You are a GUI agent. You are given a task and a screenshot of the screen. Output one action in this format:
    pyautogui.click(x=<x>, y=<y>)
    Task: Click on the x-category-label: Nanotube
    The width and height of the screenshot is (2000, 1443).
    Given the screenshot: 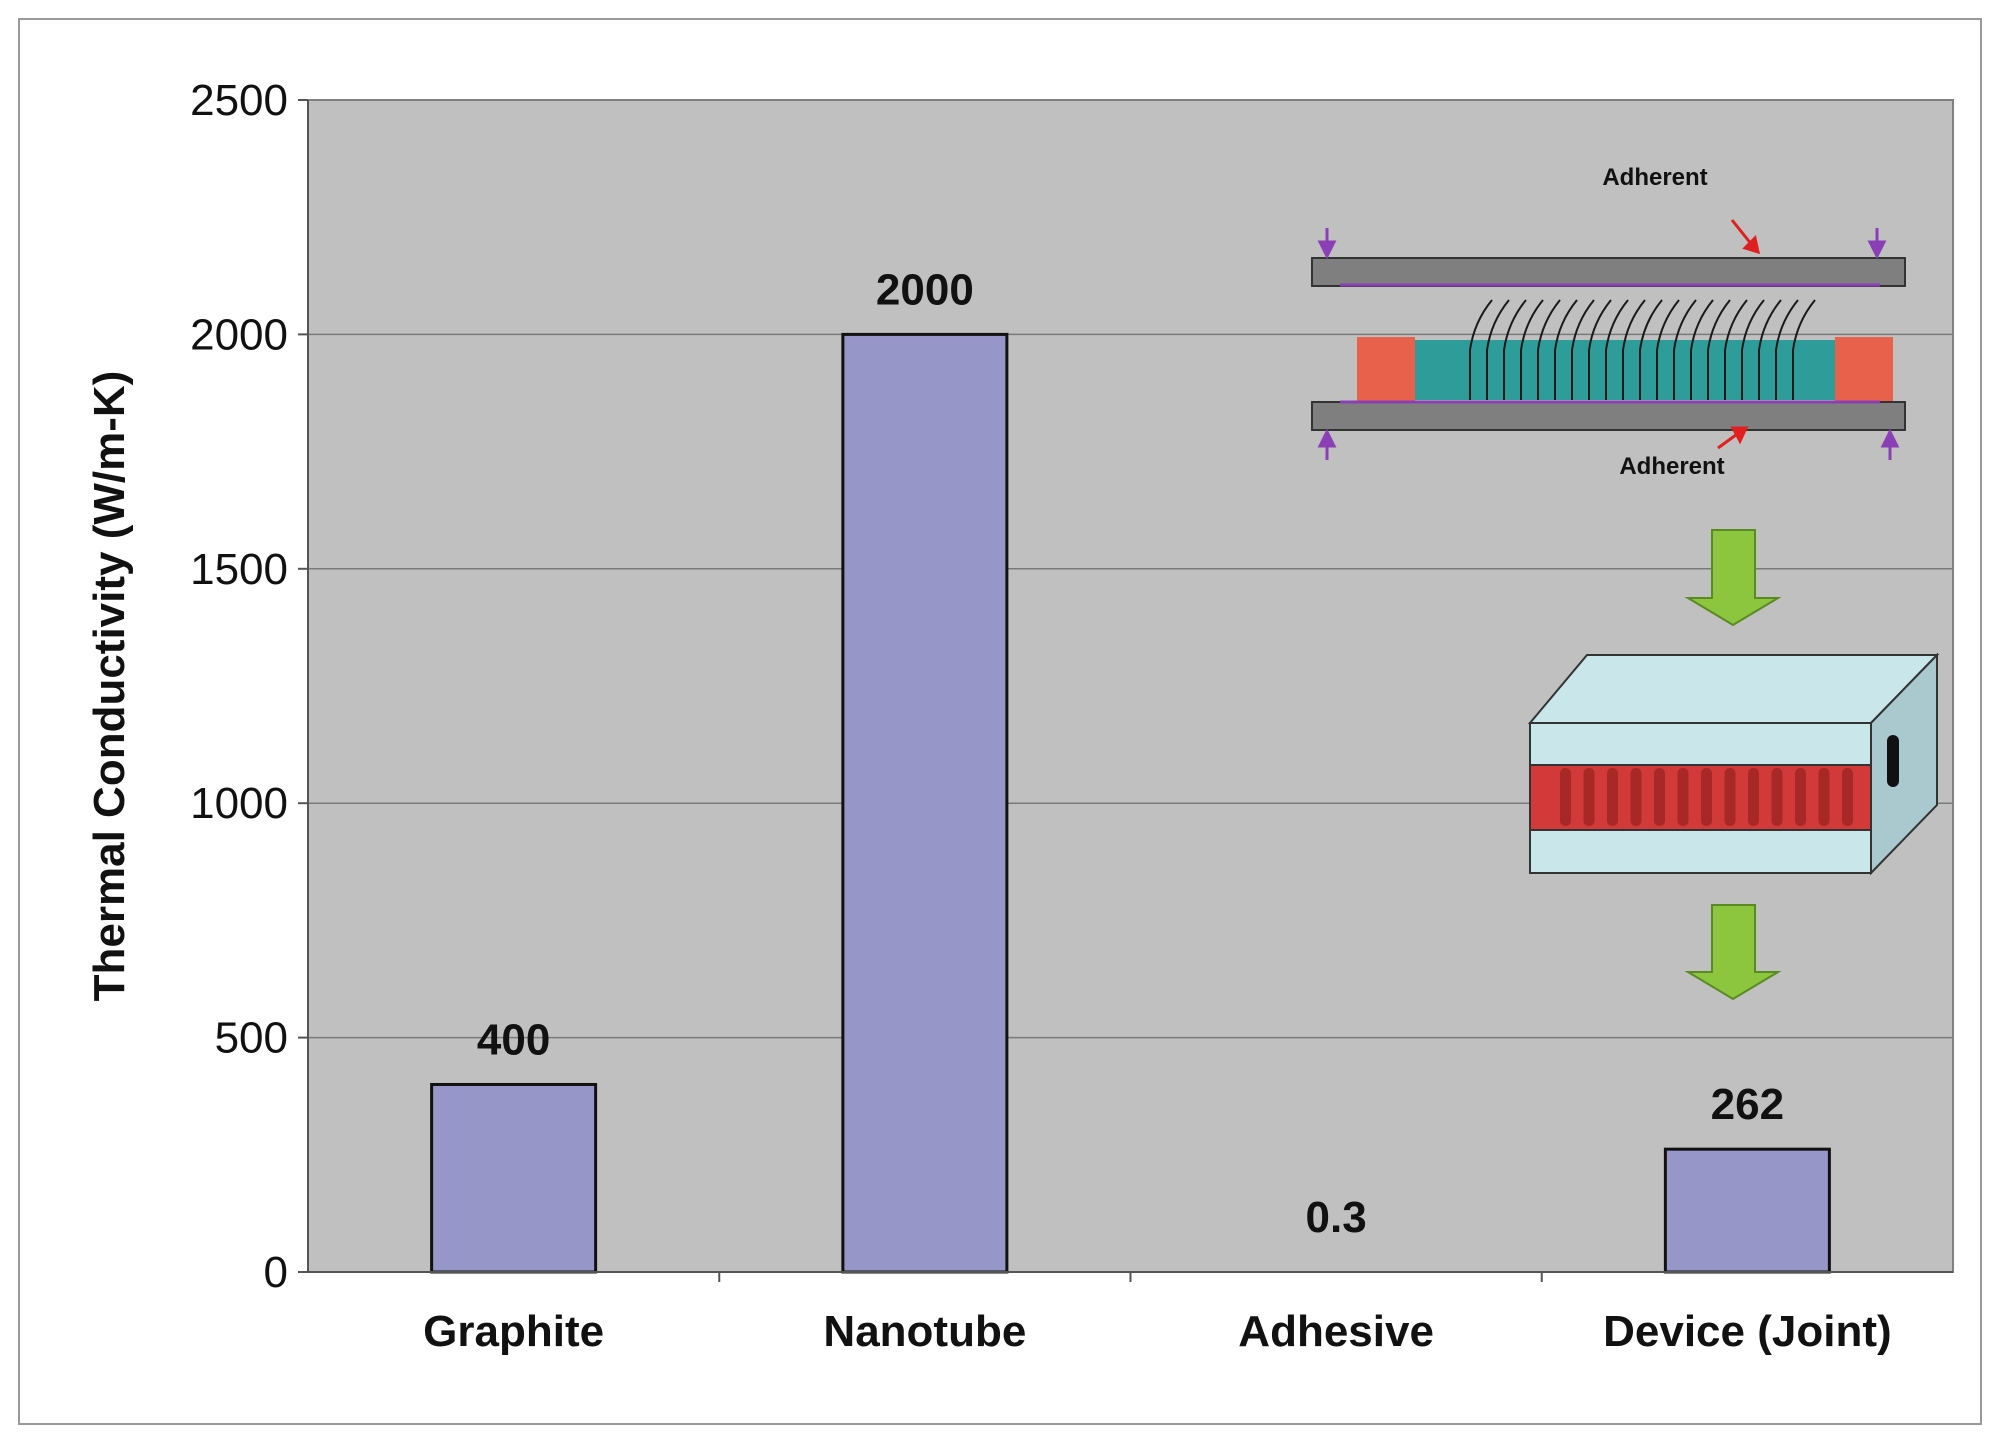 What is the action you would take?
    pyautogui.click(x=924, y=1331)
    